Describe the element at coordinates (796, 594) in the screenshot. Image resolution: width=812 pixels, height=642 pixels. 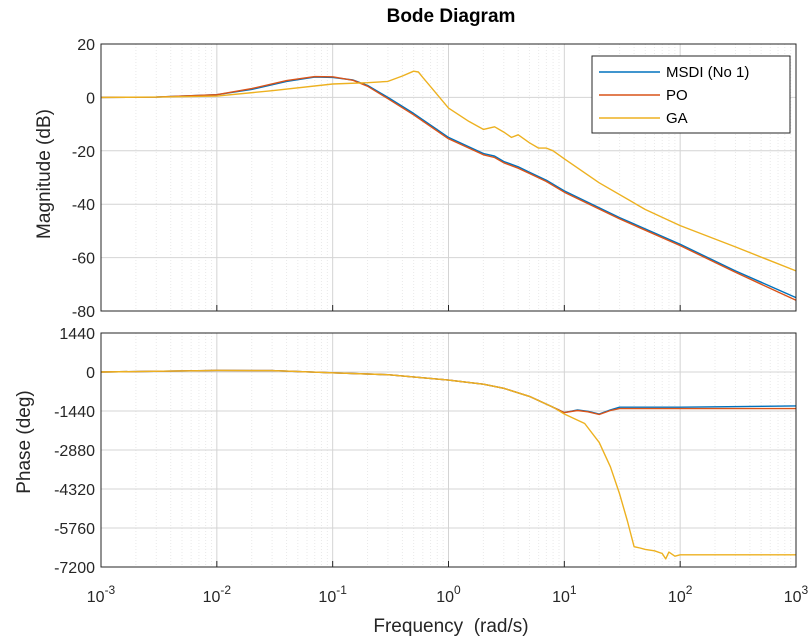
I see `x-tick-label: 10³` at that location.